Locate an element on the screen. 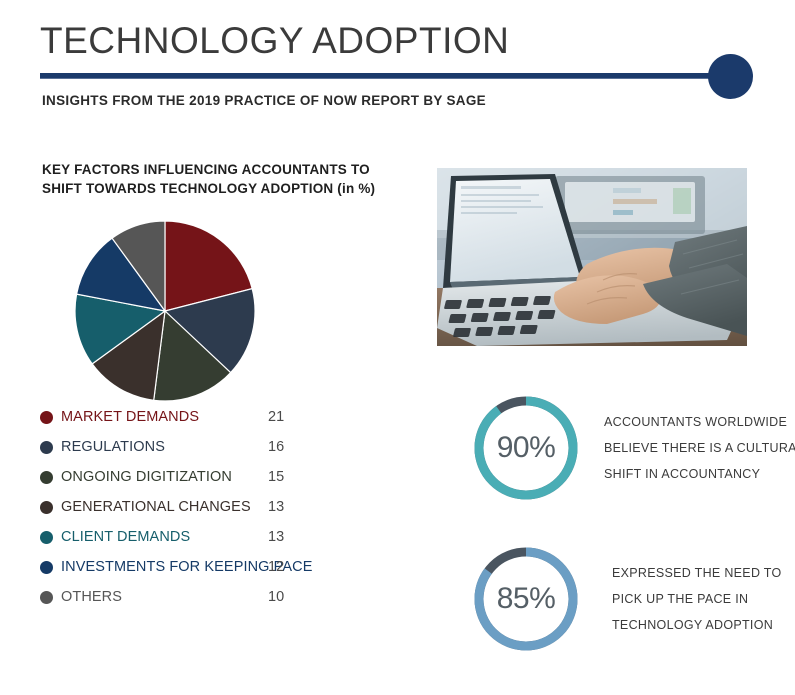 The width and height of the screenshot is (795, 695). pie-chart is located at coordinates (165, 311).